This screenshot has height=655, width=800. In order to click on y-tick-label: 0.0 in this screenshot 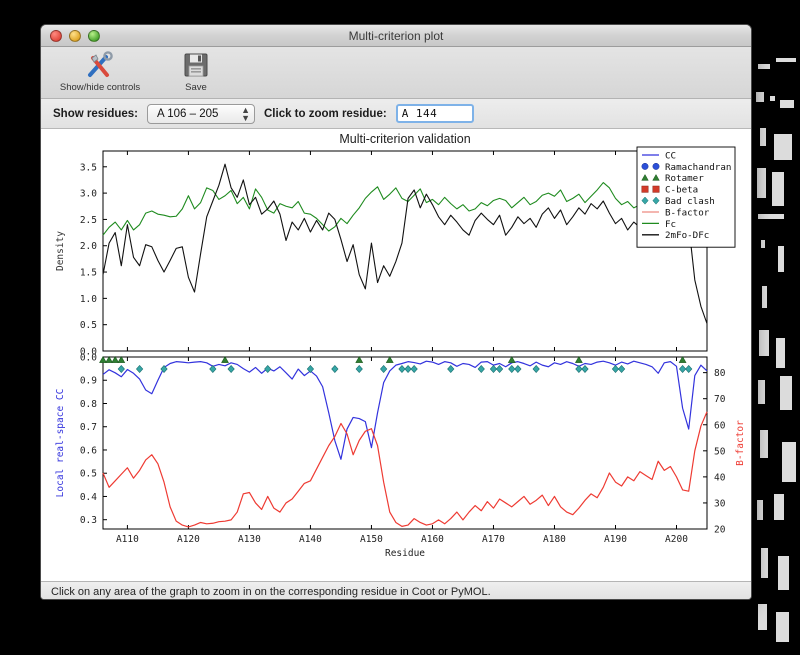, I will do `click(88, 352)`.